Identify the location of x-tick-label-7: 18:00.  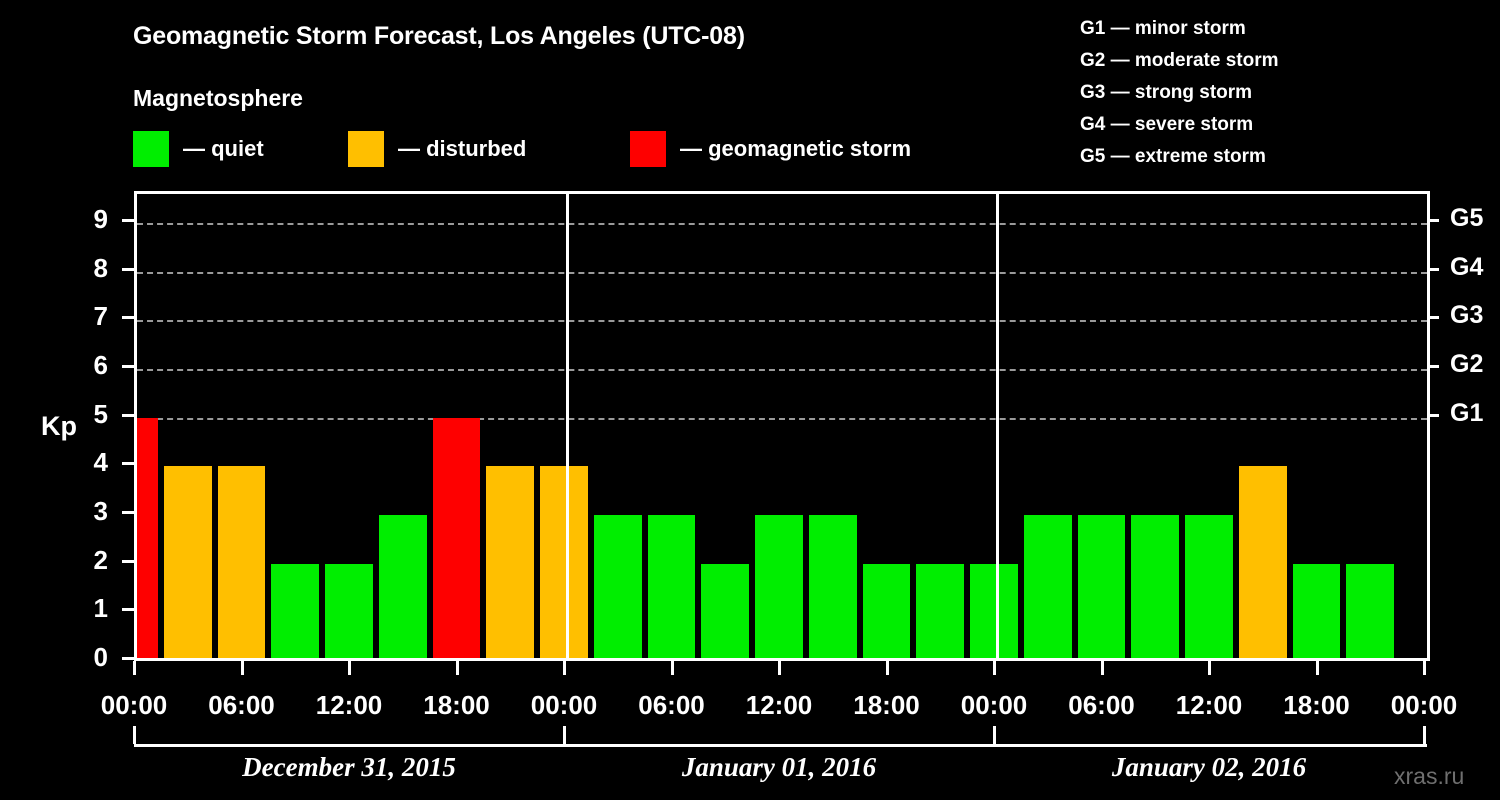
(886, 705).